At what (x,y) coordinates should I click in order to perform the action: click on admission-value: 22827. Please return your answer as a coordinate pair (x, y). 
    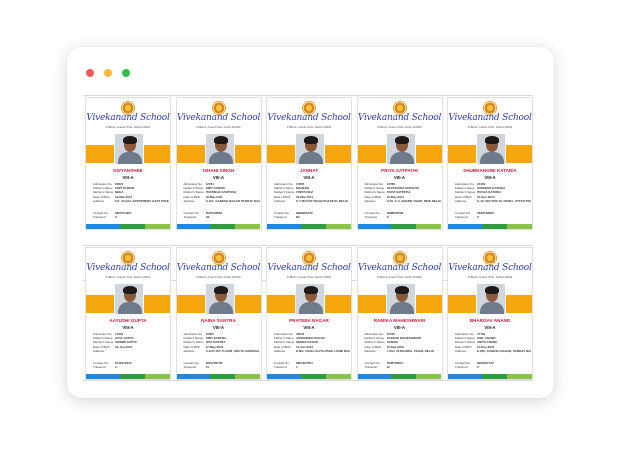
    Looking at the image, I should click on (119, 184).